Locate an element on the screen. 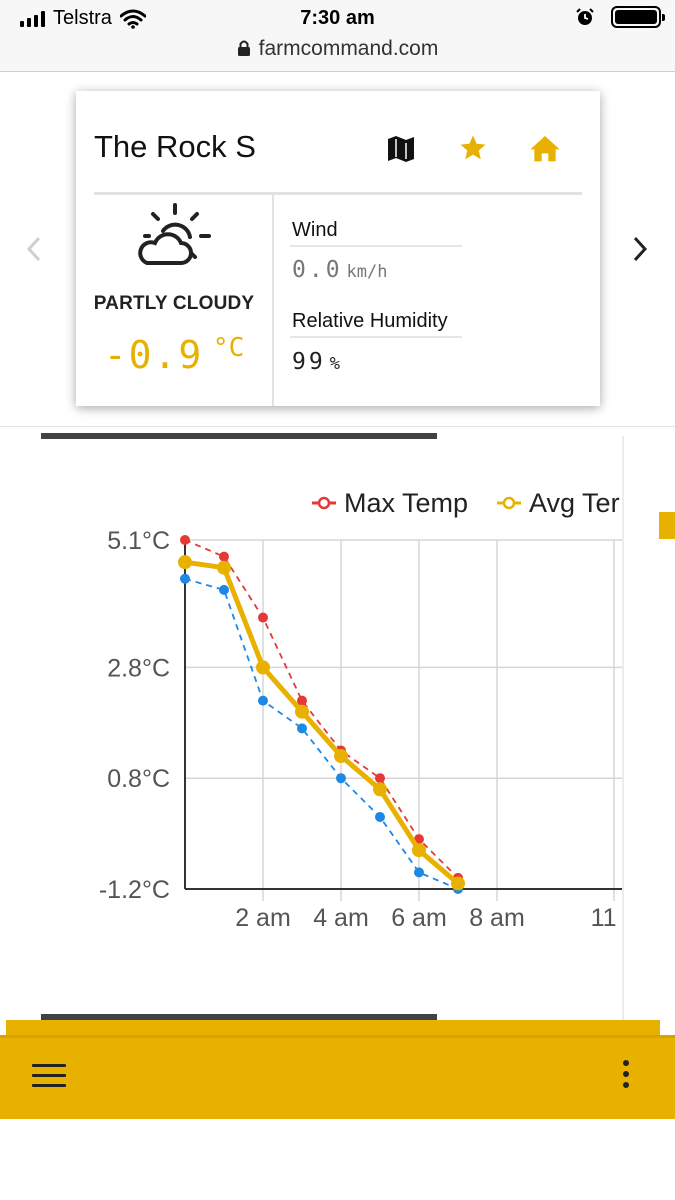 The width and height of the screenshot is (675, 1200). humidity-unit: % is located at coordinates (334, 364).